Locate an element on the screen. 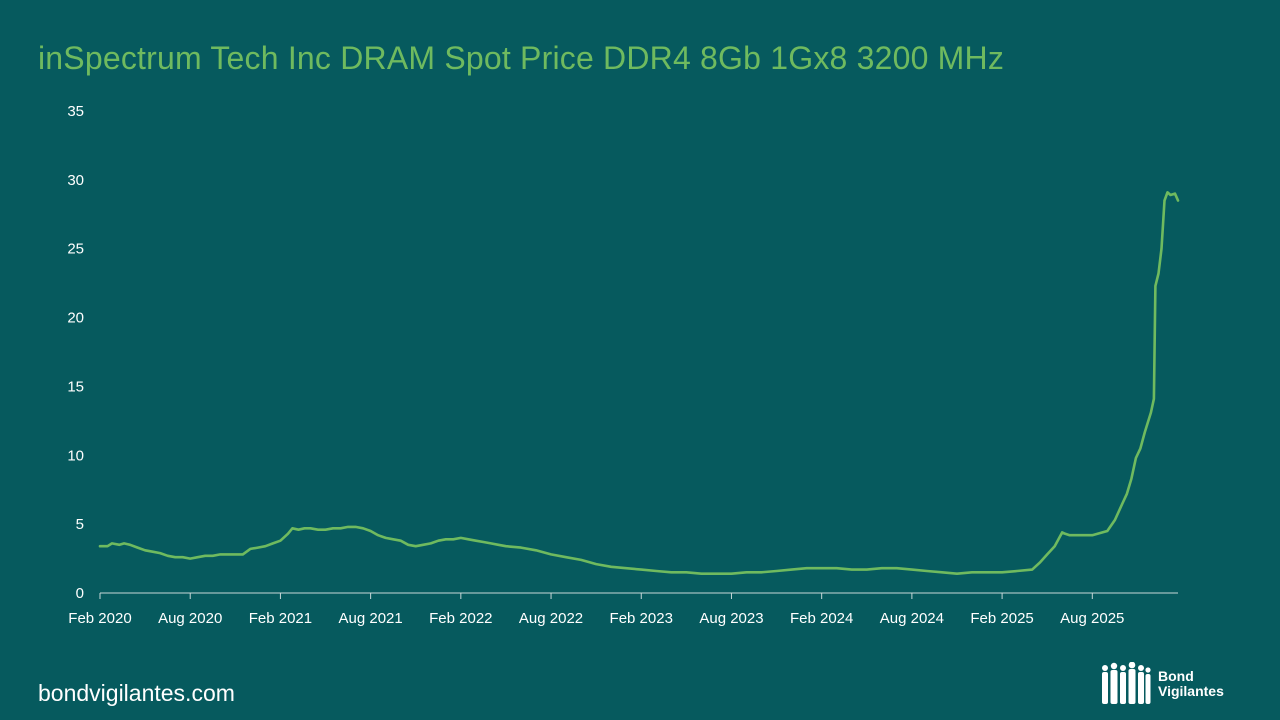 Image resolution: width=1280 pixels, height=720 pixels. y-tick-label: 5 is located at coordinates (80, 524).